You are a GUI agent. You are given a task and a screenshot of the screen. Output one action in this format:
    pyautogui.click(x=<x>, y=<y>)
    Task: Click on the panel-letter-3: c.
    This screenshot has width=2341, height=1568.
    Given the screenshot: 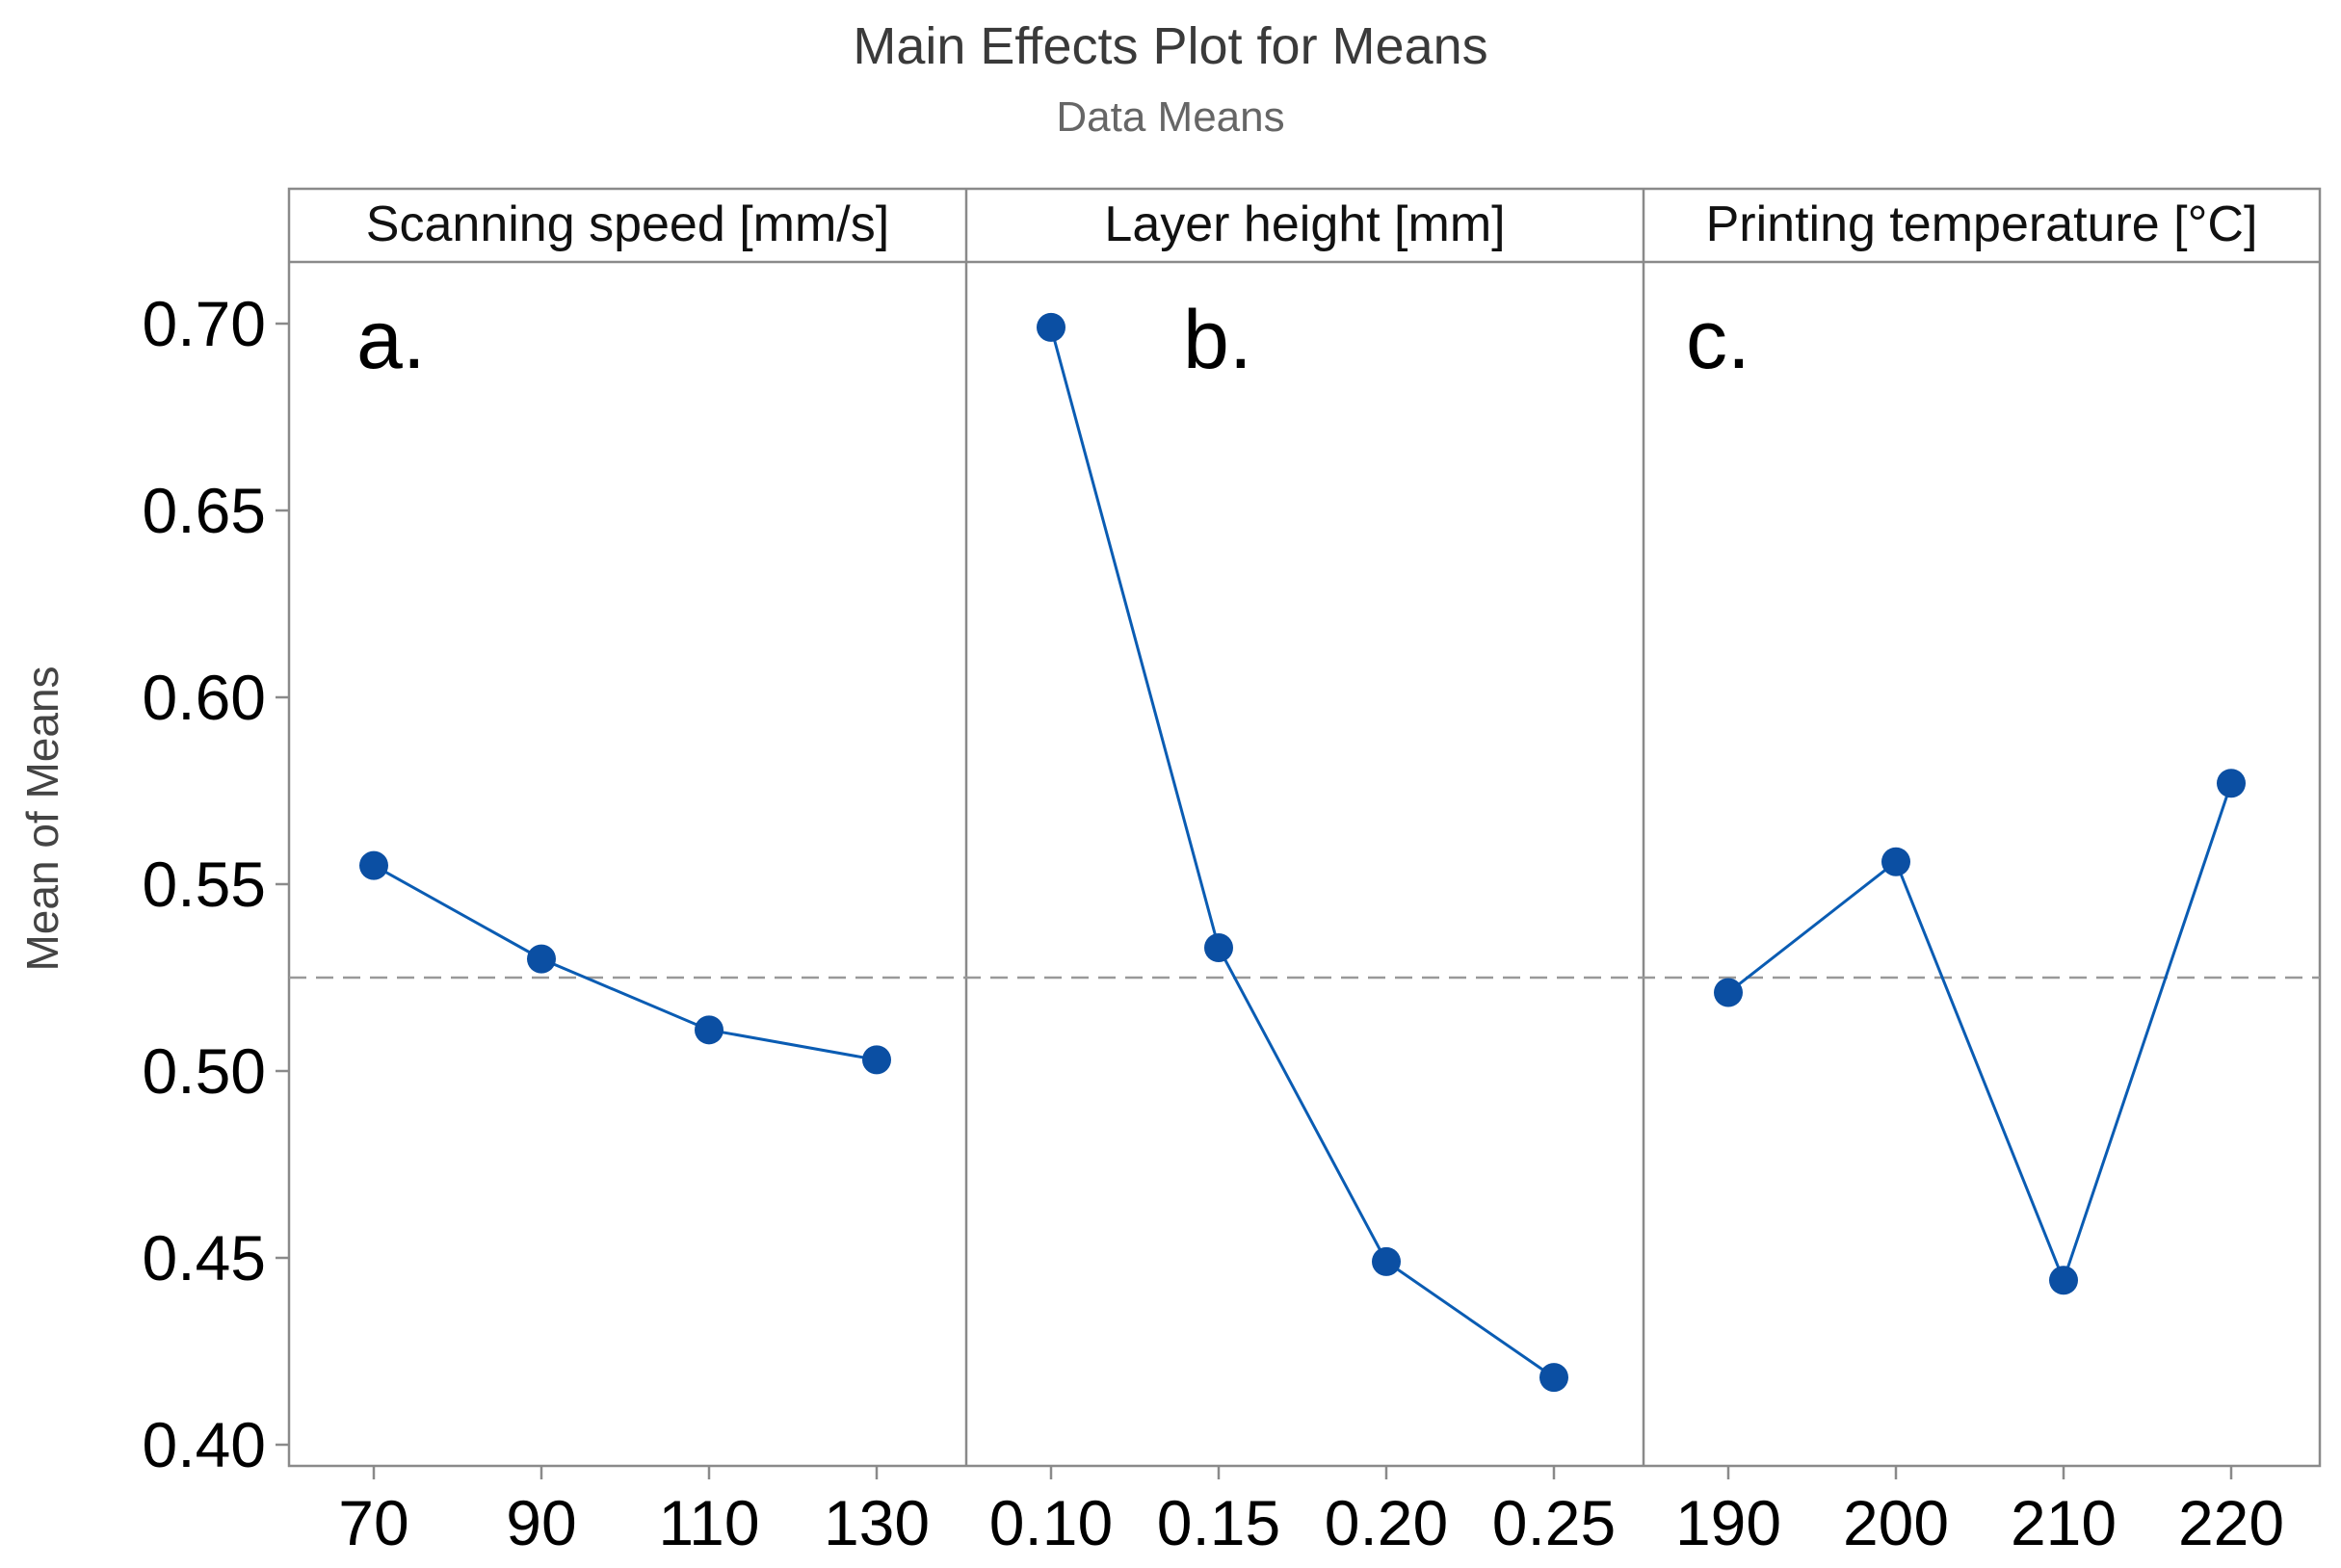 What is the action you would take?
    pyautogui.click(x=1718, y=340)
    